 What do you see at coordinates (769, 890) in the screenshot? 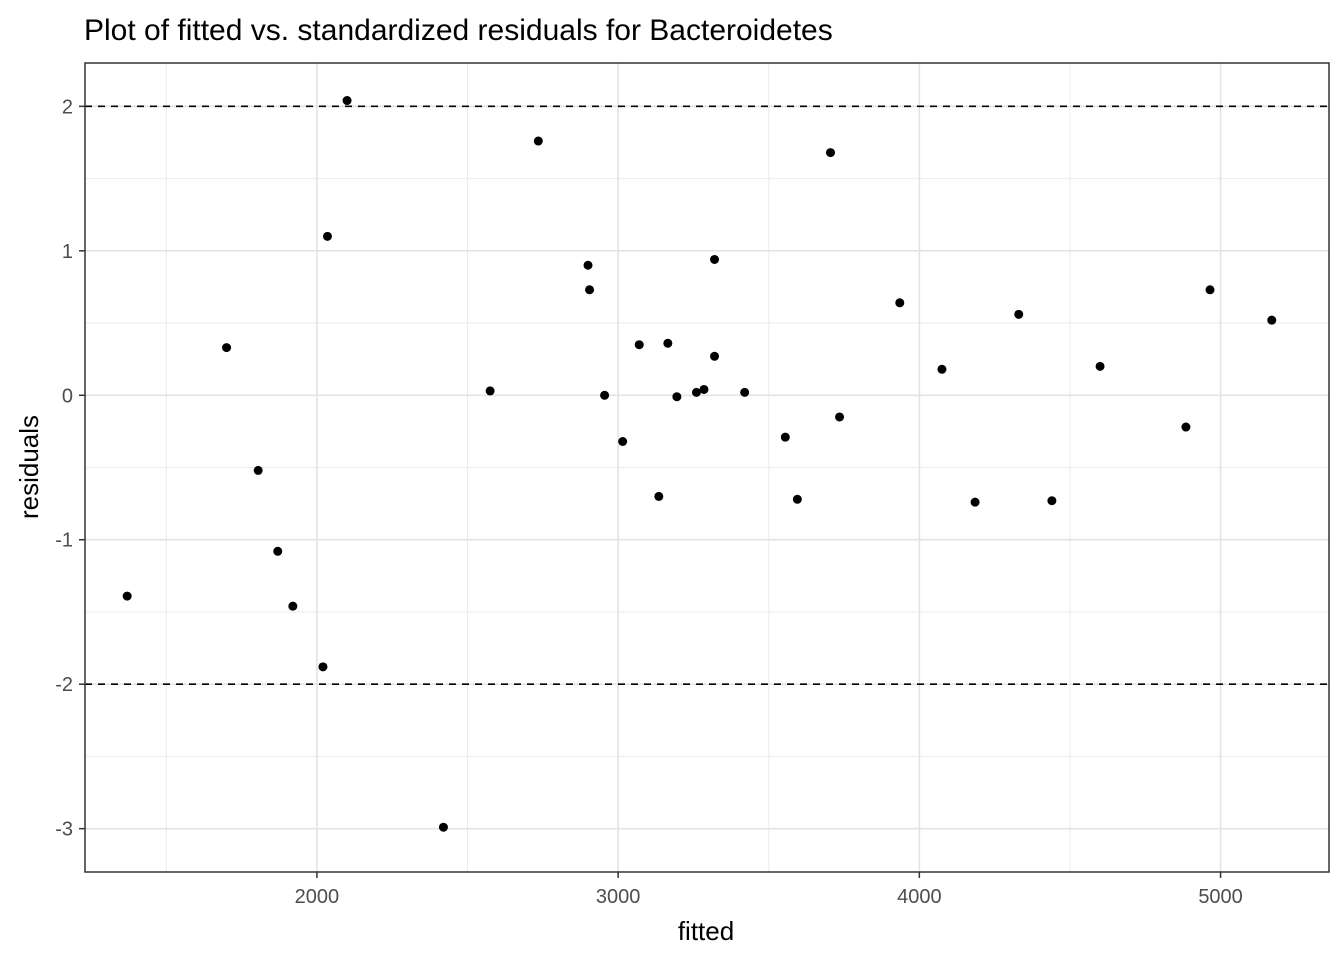
I see `x-axis: 2000 3000 4000 5000` at bounding box center [769, 890].